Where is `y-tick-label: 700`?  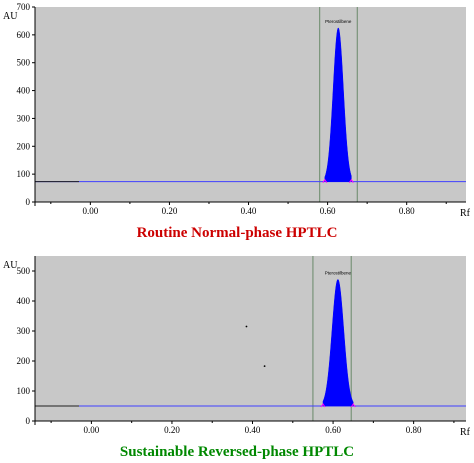 y-tick-label: 700 is located at coordinates (24, 7).